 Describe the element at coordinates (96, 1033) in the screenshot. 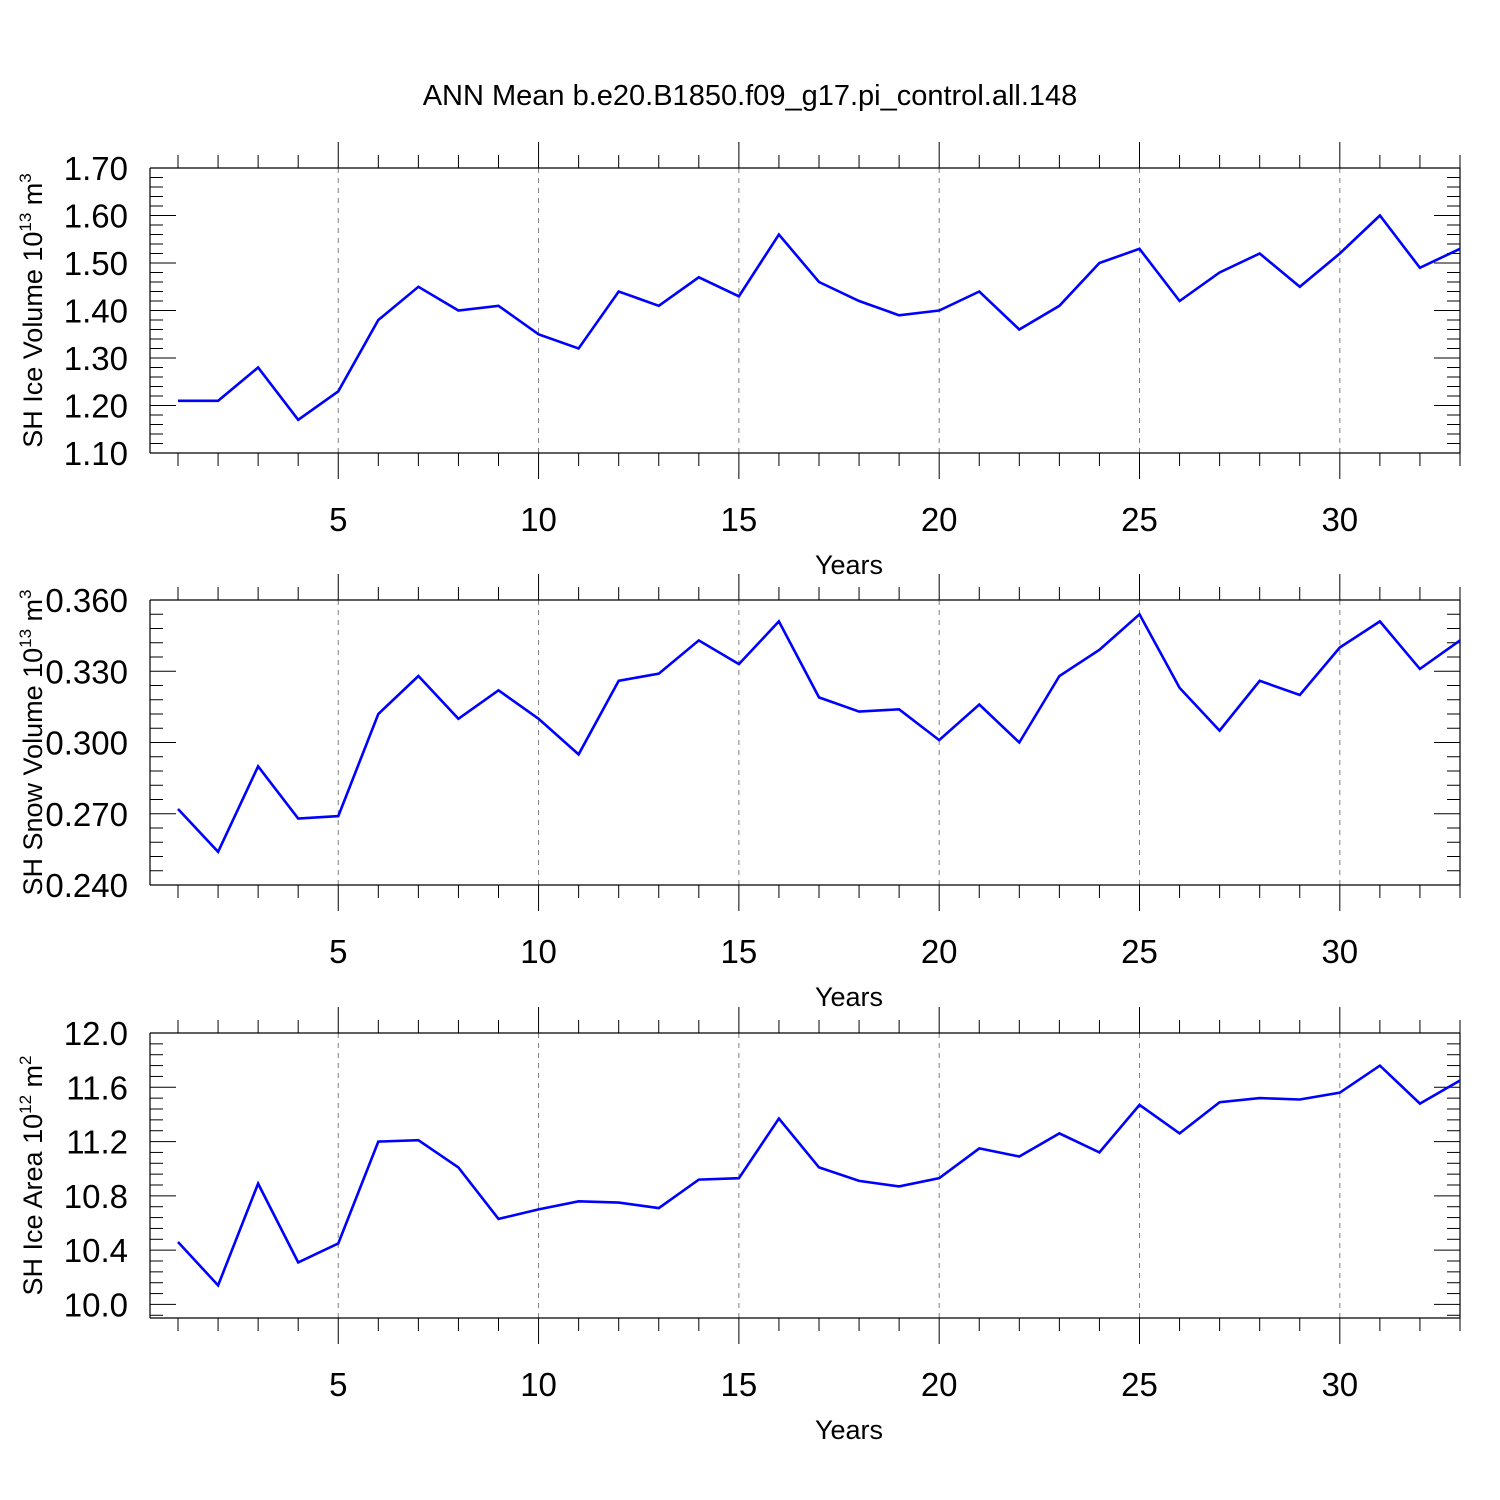

I see `y-tick-label: 12.0` at that location.